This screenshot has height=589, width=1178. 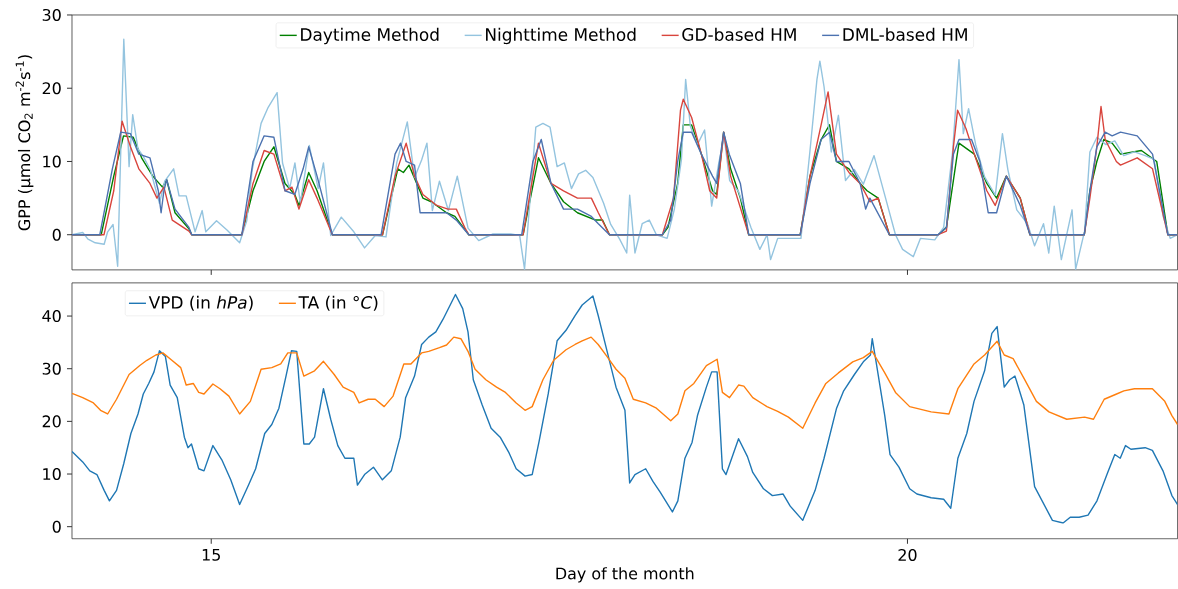 What do you see at coordinates (51, 316) in the screenshot?
I see `y-tick-label: 40` at bounding box center [51, 316].